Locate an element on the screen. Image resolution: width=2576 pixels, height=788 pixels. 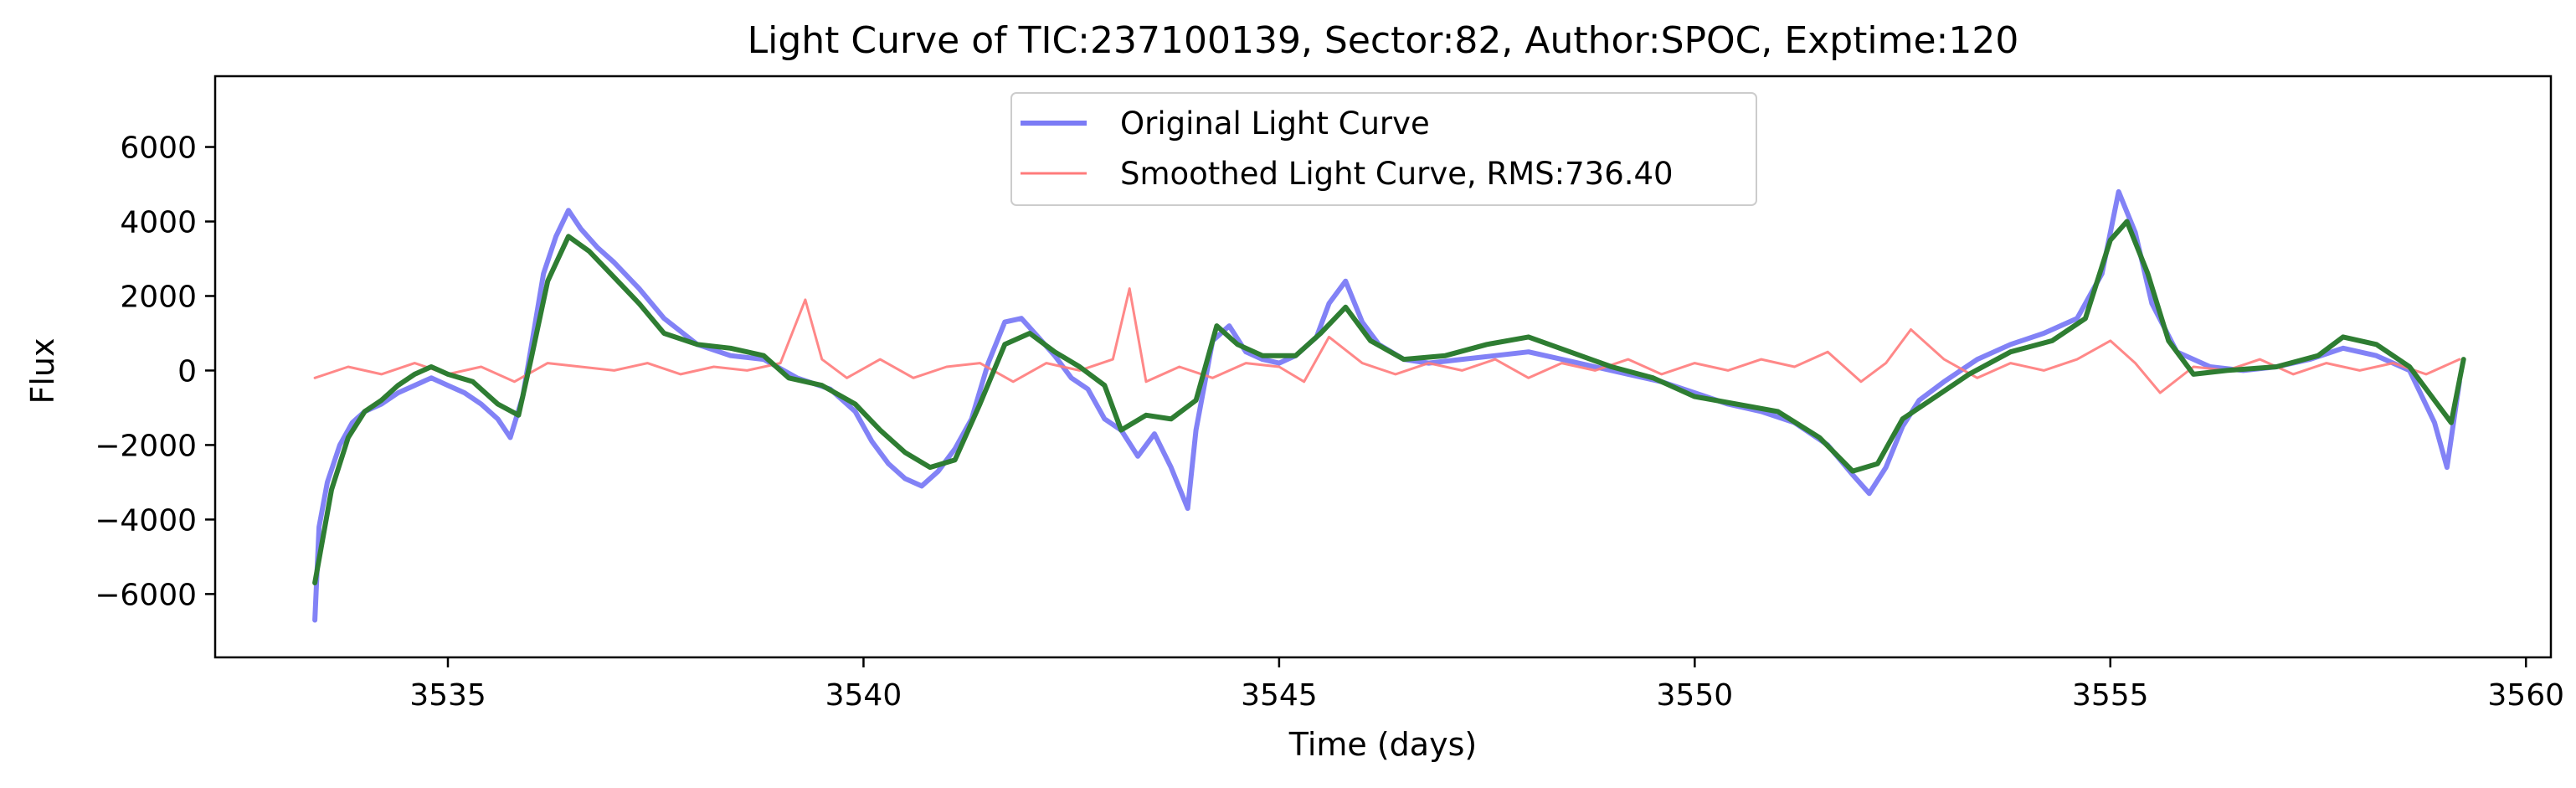
legend-label-original: Original Light Curve is located at coordinates (1275, 124).